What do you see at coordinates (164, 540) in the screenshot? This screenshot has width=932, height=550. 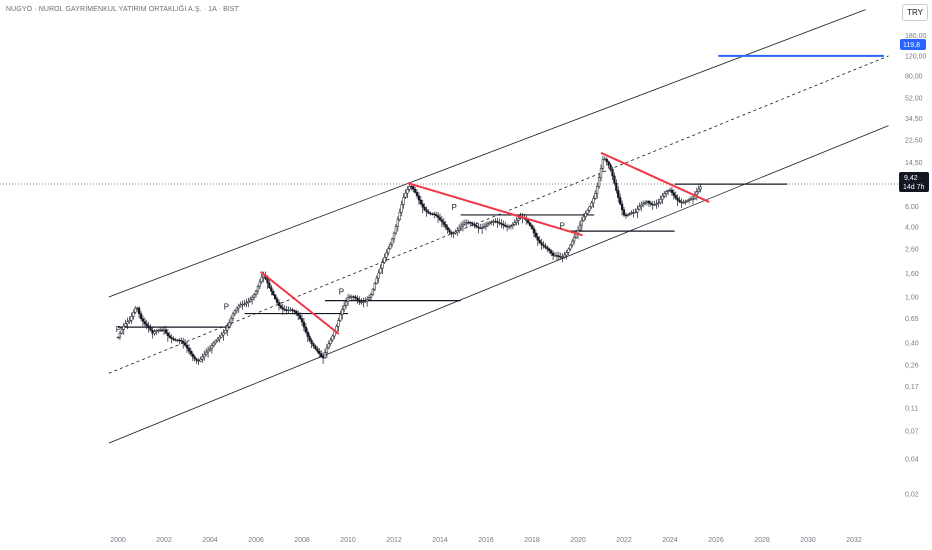 I see `x-tick-label: 2002` at bounding box center [164, 540].